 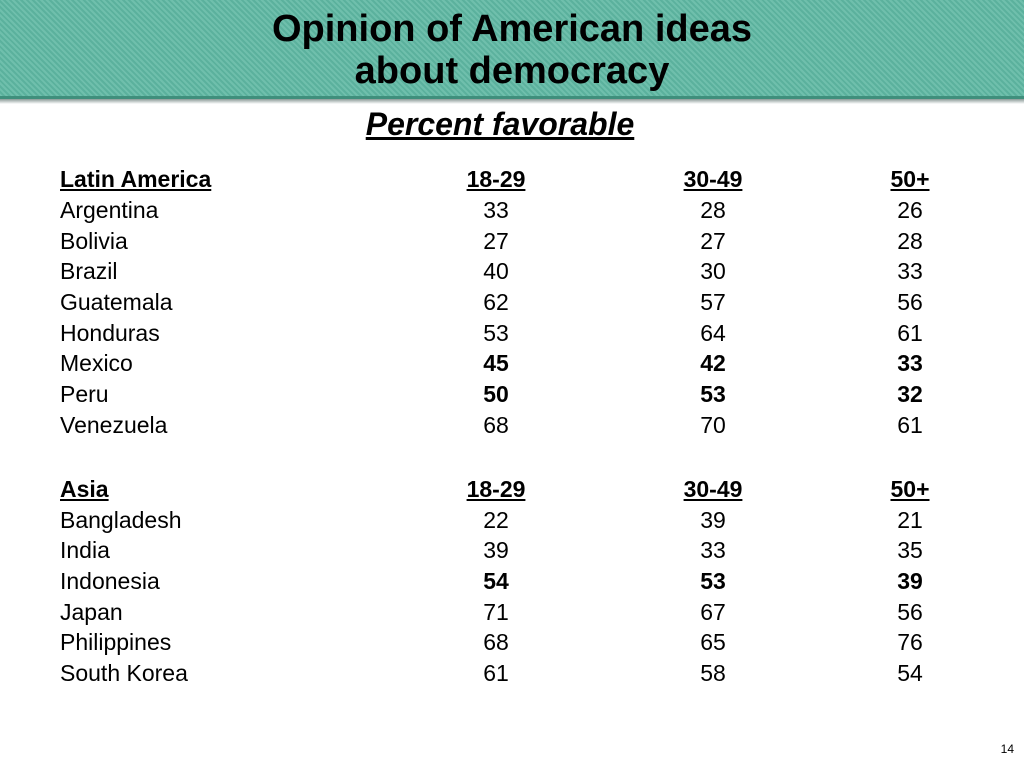 What do you see at coordinates (713, 241) in the screenshot?
I see `value-30-49: 27` at bounding box center [713, 241].